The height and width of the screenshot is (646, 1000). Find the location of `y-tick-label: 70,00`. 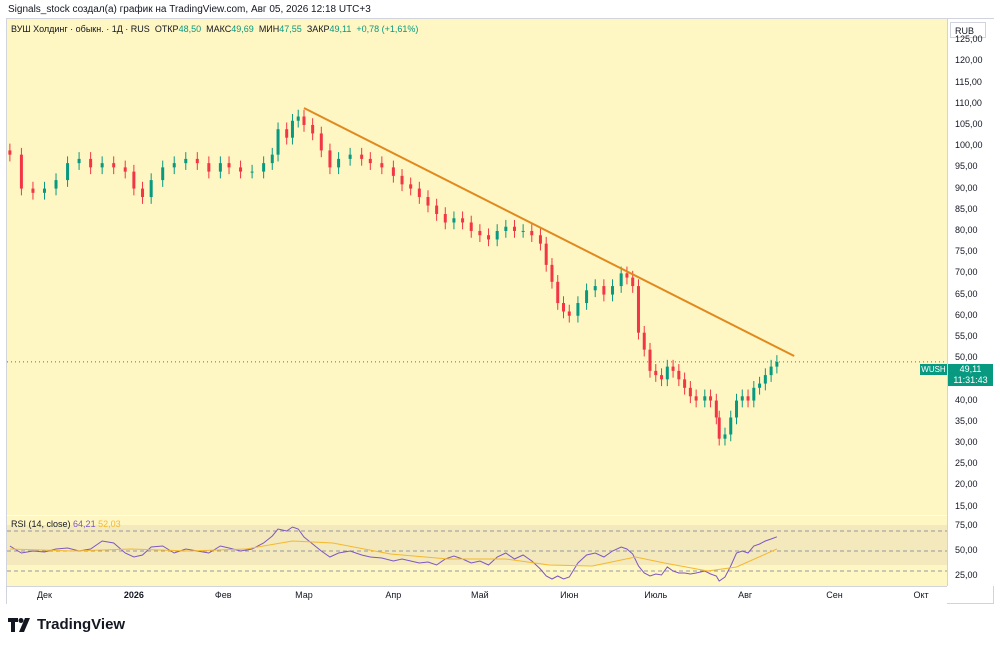

y-tick-label: 70,00 is located at coordinates (966, 272).